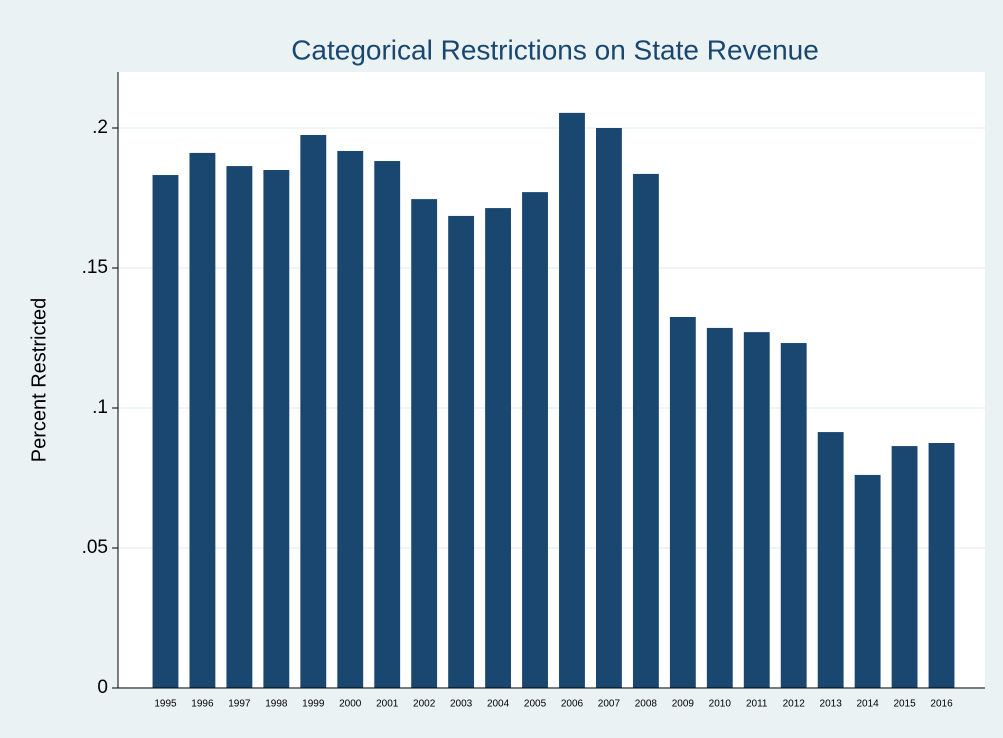  I want to click on y-tick-label: 0, so click(102, 687).